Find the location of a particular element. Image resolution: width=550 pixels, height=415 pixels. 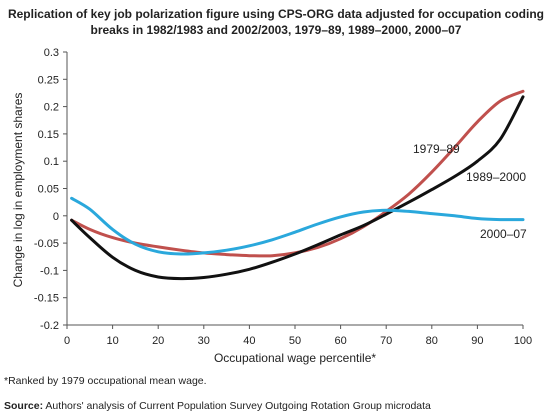

x-tick-label: 80 is located at coordinates (432, 341).